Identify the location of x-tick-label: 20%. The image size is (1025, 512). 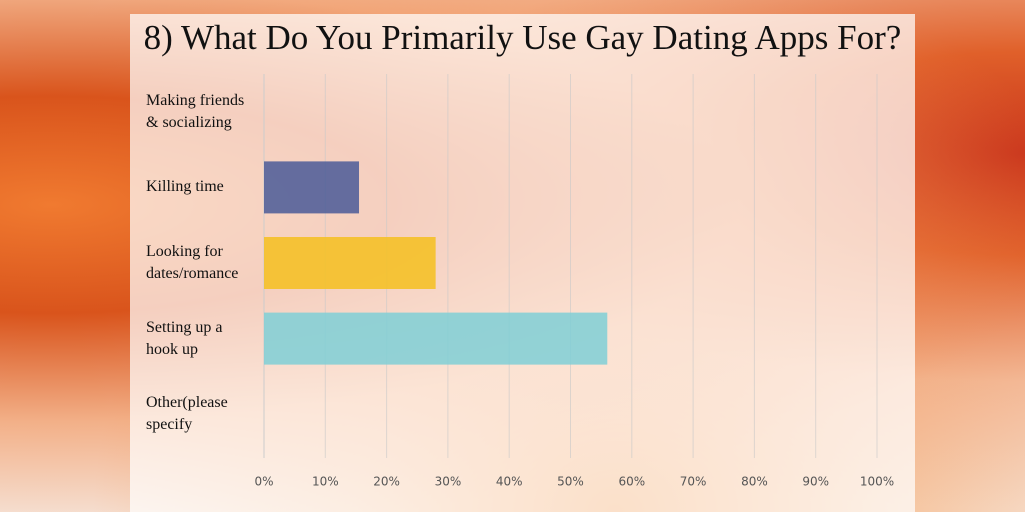
(386, 482).